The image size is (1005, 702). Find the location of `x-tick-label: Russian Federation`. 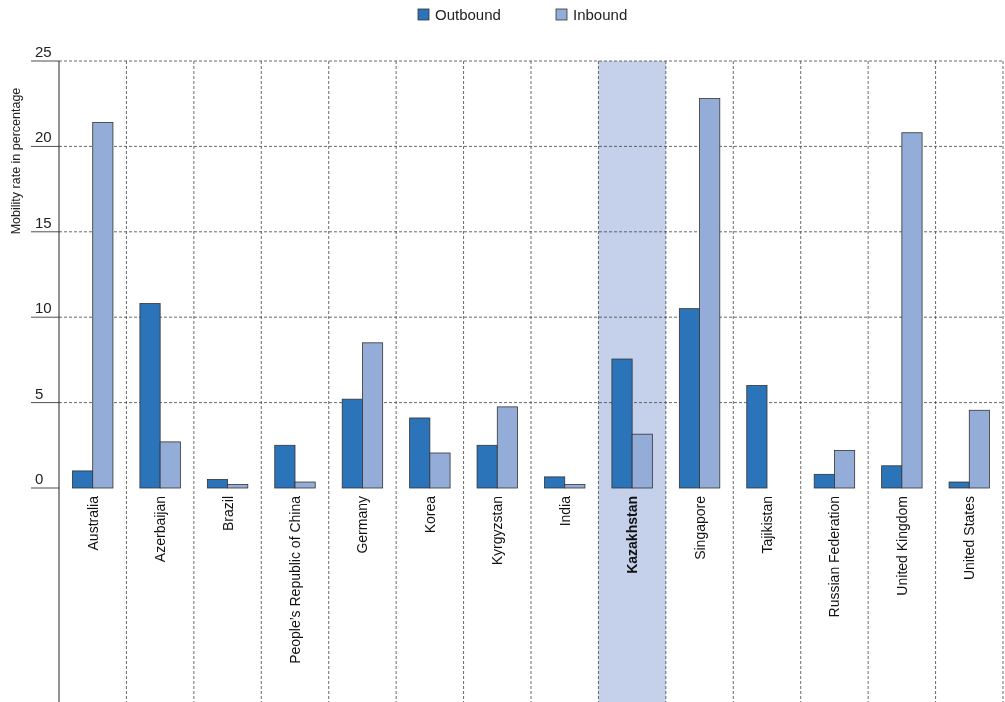

x-tick-label: Russian Federation is located at coordinates (834, 557).